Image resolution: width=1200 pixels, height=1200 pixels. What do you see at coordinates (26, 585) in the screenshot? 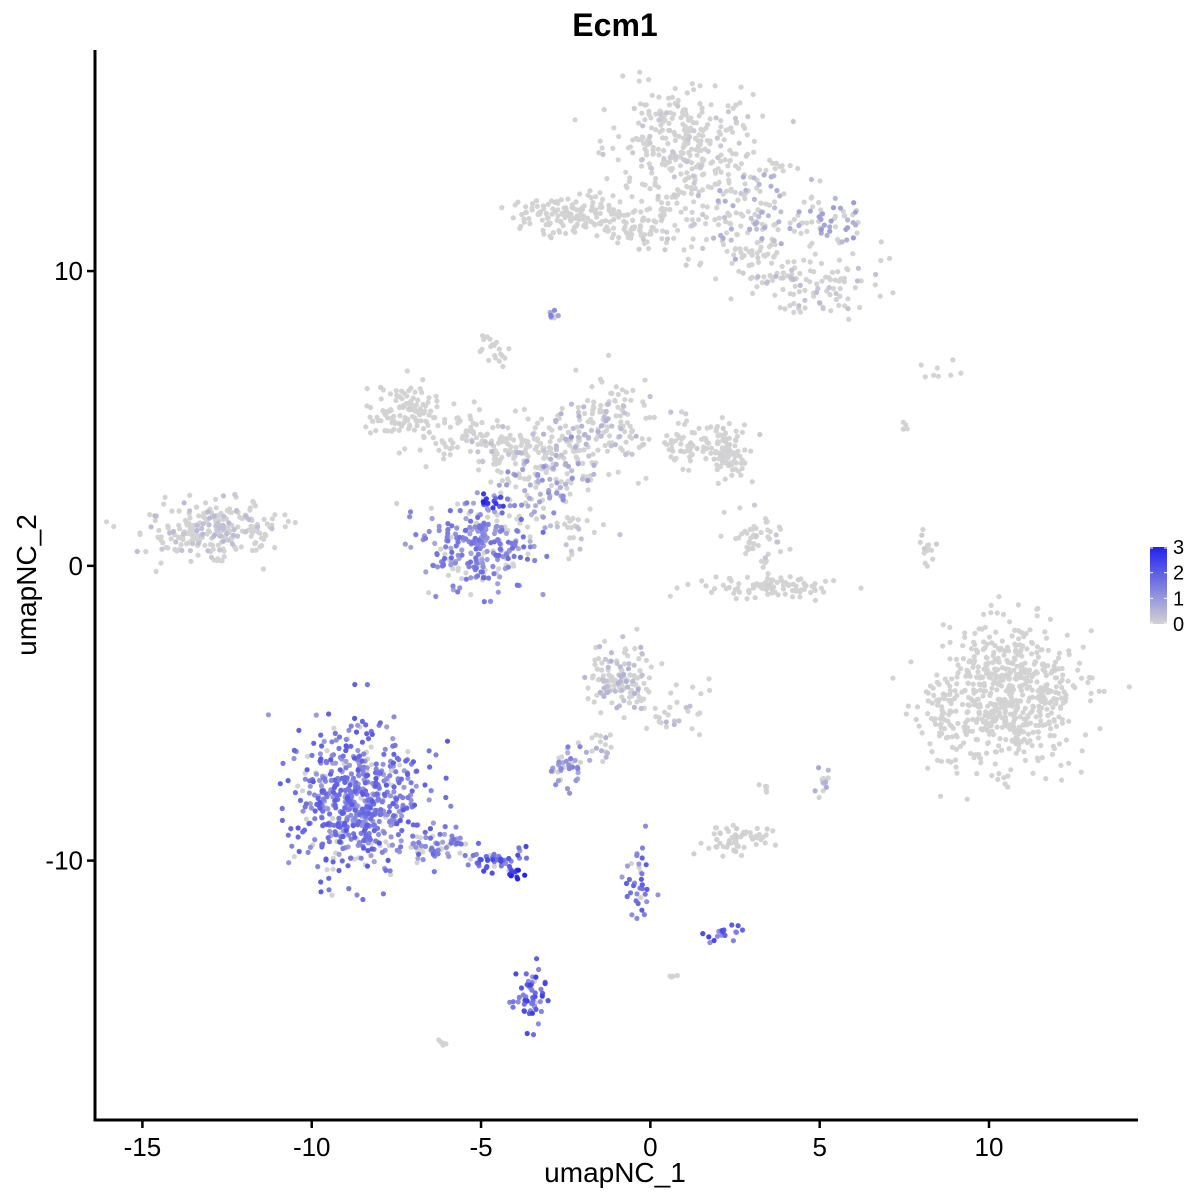
I see `y-axis-title: umapNC_2` at bounding box center [26, 585].